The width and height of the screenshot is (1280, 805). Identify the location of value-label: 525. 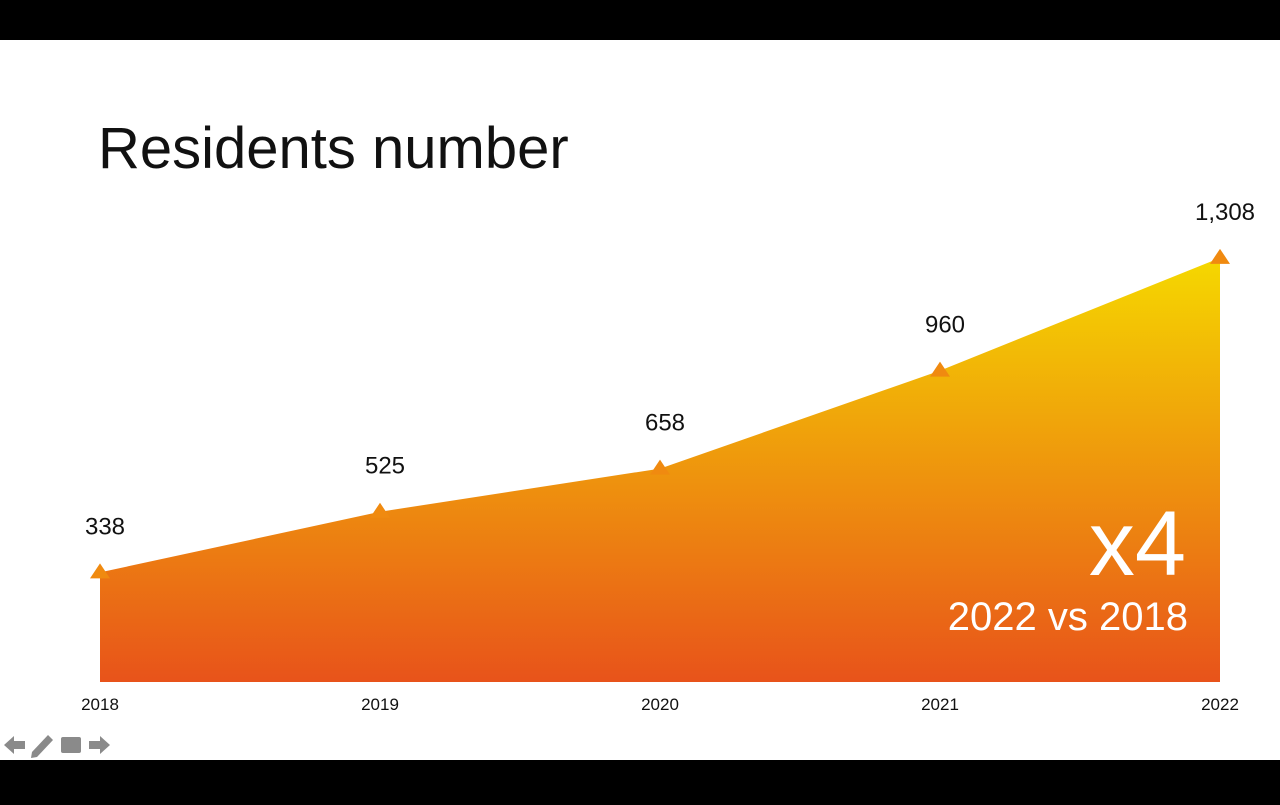
(385, 466).